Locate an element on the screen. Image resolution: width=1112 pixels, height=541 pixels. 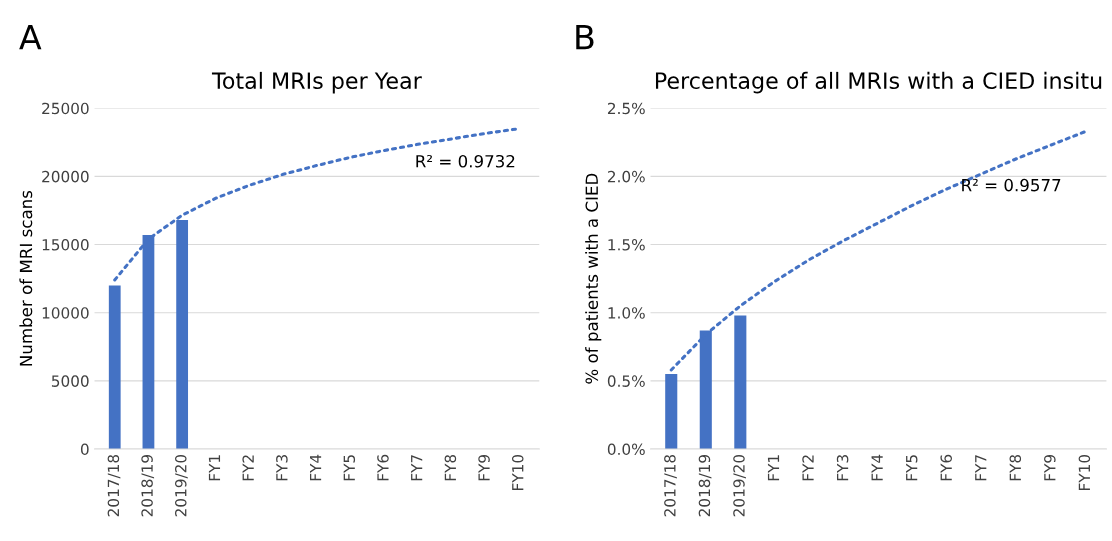
y-tick-label: 5000 is located at coordinates (70, 381).